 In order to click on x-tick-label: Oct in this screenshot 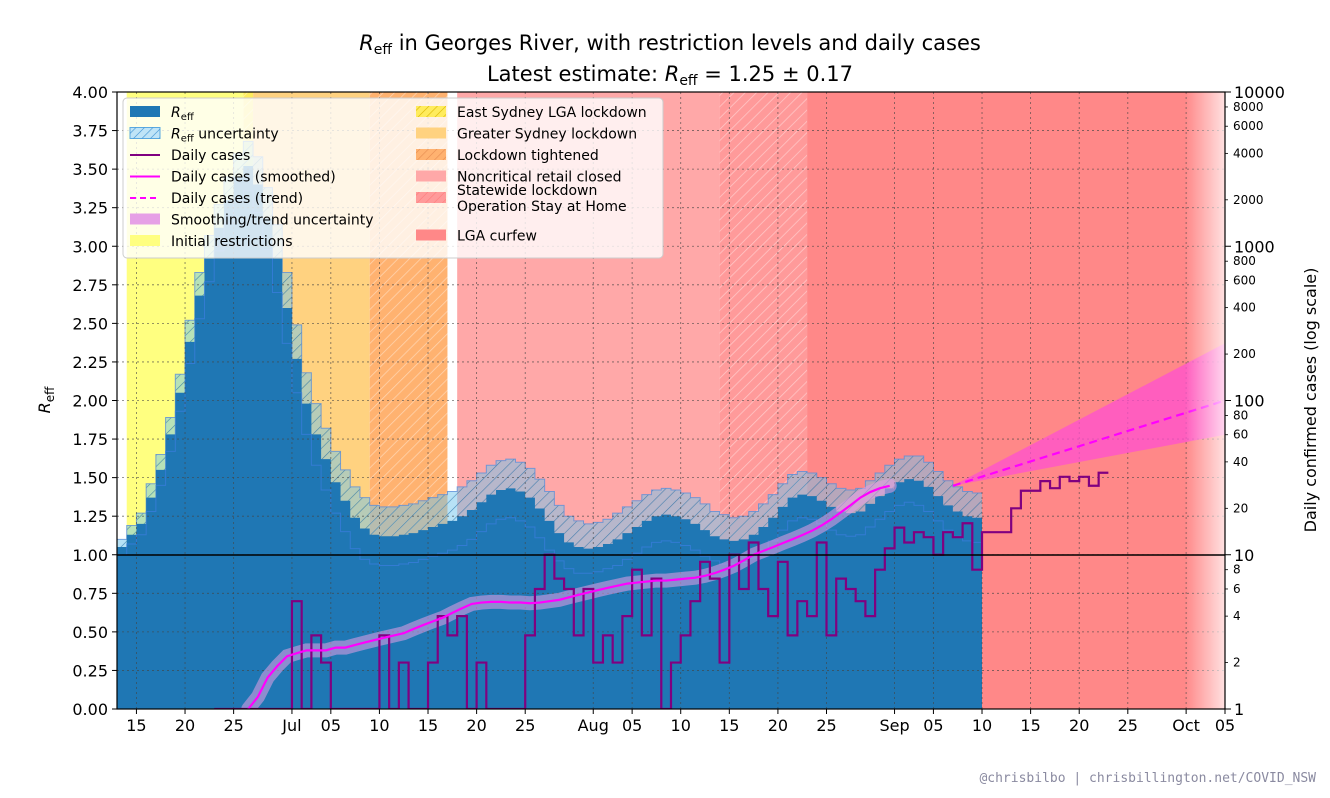, I will do `click(1186, 725)`.